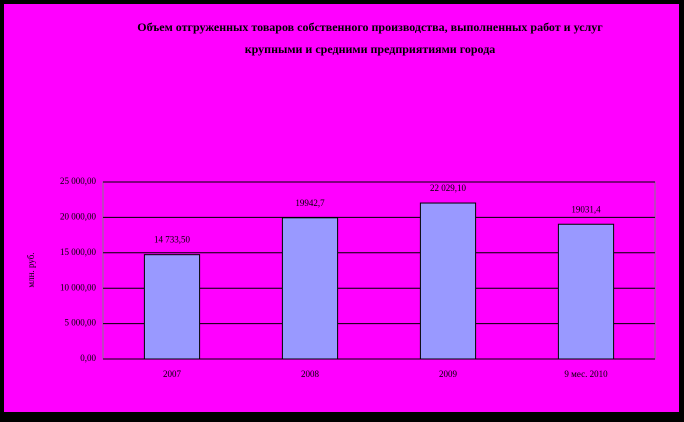  Describe the element at coordinates (172, 374) in the screenshot. I see `x-tick-label: 2007` at that location.